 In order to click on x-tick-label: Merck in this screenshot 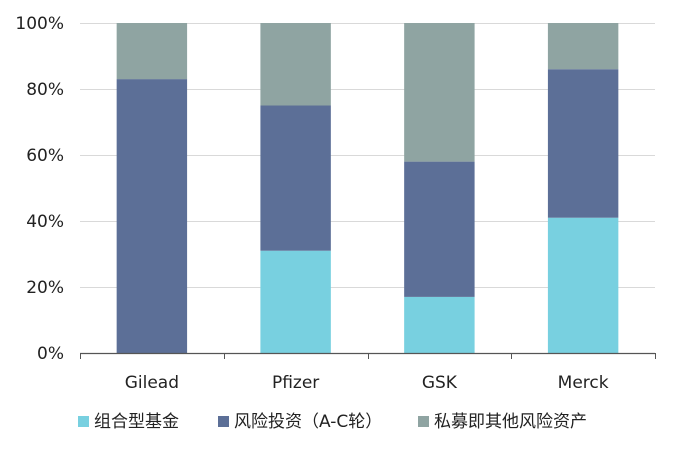, I will do `click(583, 383)`.